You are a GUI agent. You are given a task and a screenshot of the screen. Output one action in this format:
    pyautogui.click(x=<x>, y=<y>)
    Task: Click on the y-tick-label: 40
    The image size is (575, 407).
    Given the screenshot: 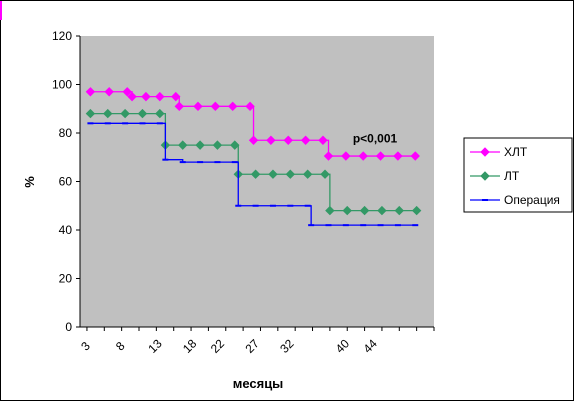 What is the action you would take?
    pyautogui.click(x=66, y=230)
    